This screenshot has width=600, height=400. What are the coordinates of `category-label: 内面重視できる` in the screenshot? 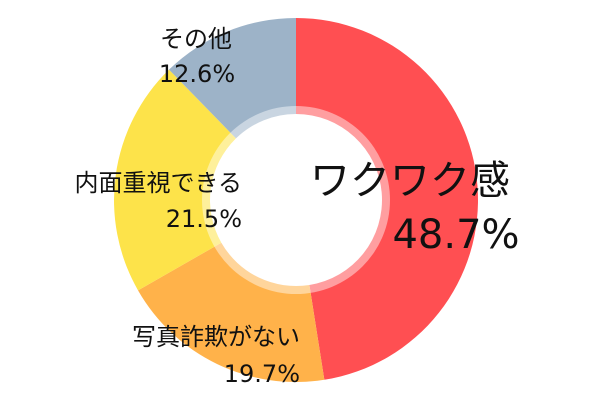 It's located at (158, 183).